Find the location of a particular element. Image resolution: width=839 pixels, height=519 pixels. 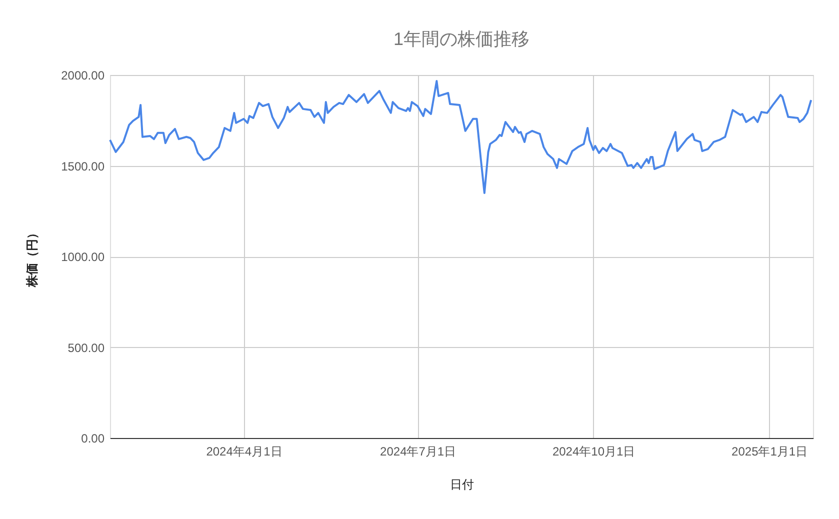

x-tick-label: 2024年10月1日 is located at coordinates (594, 451).